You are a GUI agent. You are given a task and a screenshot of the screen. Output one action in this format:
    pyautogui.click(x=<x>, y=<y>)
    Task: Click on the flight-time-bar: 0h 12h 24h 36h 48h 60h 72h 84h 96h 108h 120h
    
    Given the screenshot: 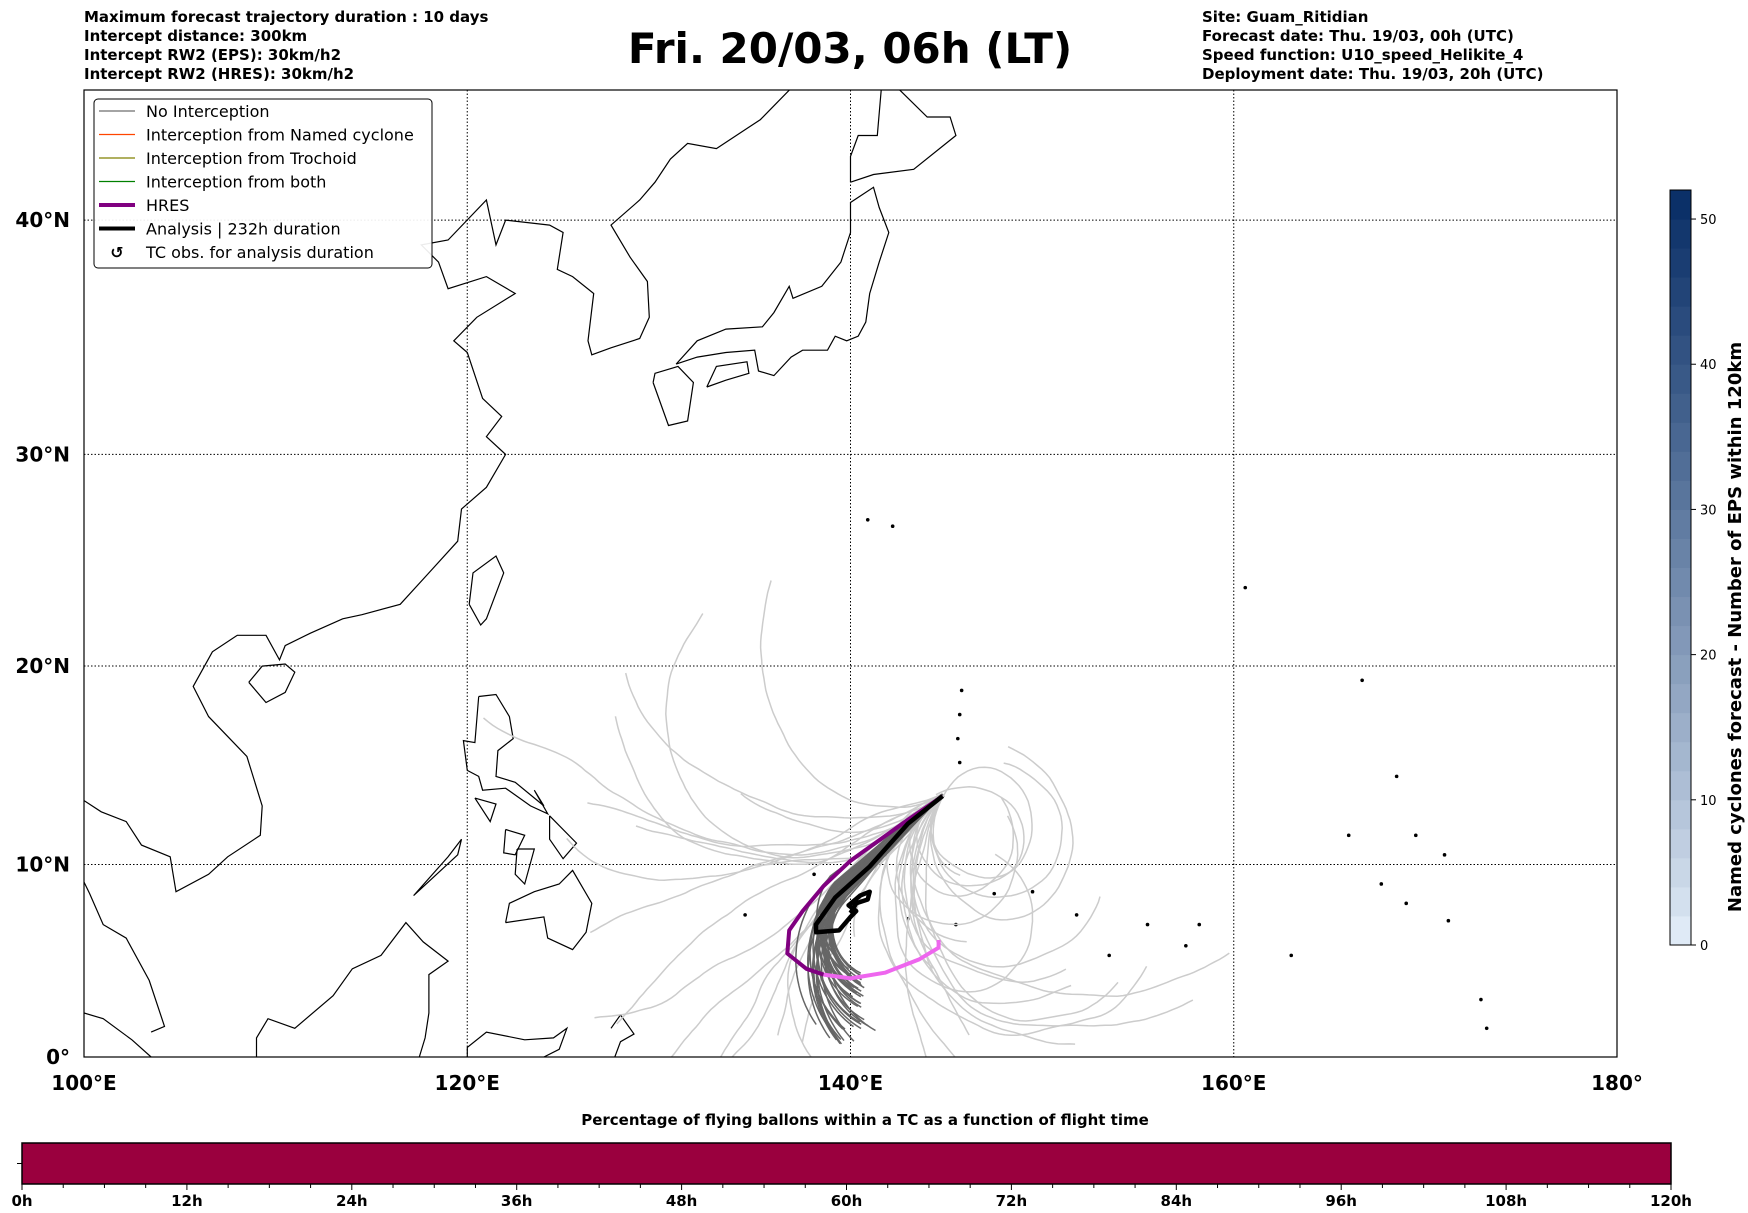 What is the action you would take?
    pyautogui.click(x=851, y=1176)
    